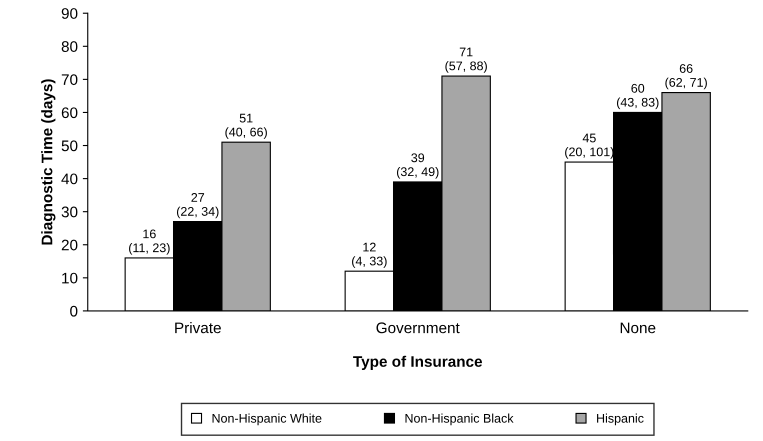  I want to click on data-label: 16 (11, 23), so click(149, 242).